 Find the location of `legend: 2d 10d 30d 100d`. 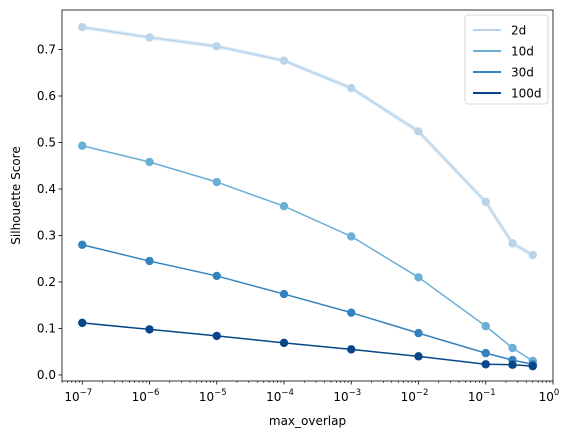

legend: 2d 10d 30d 100d is located at coordinates (506, 59).